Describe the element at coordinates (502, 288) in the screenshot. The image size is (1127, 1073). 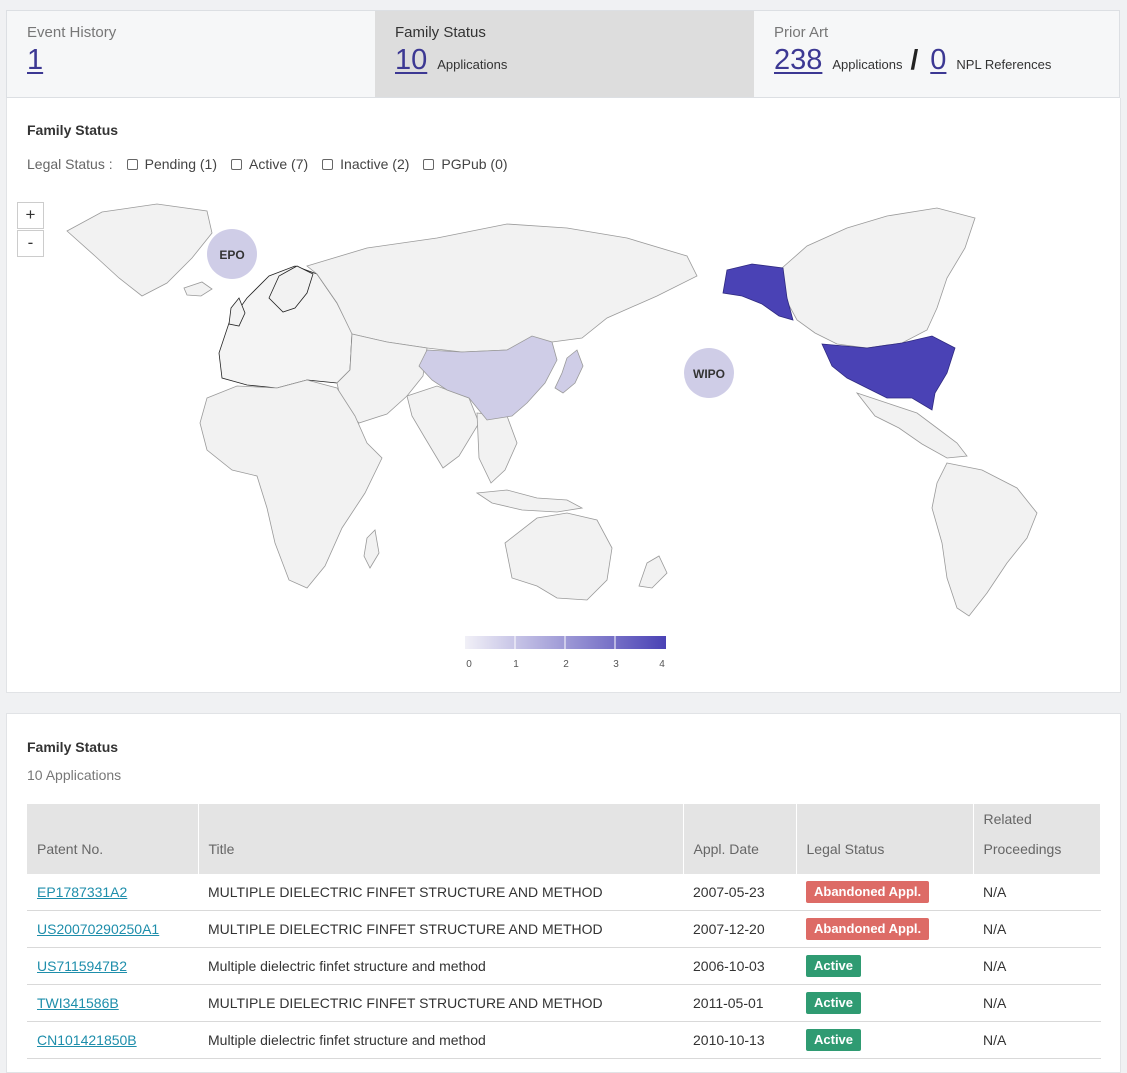
I see `russia` at that location.